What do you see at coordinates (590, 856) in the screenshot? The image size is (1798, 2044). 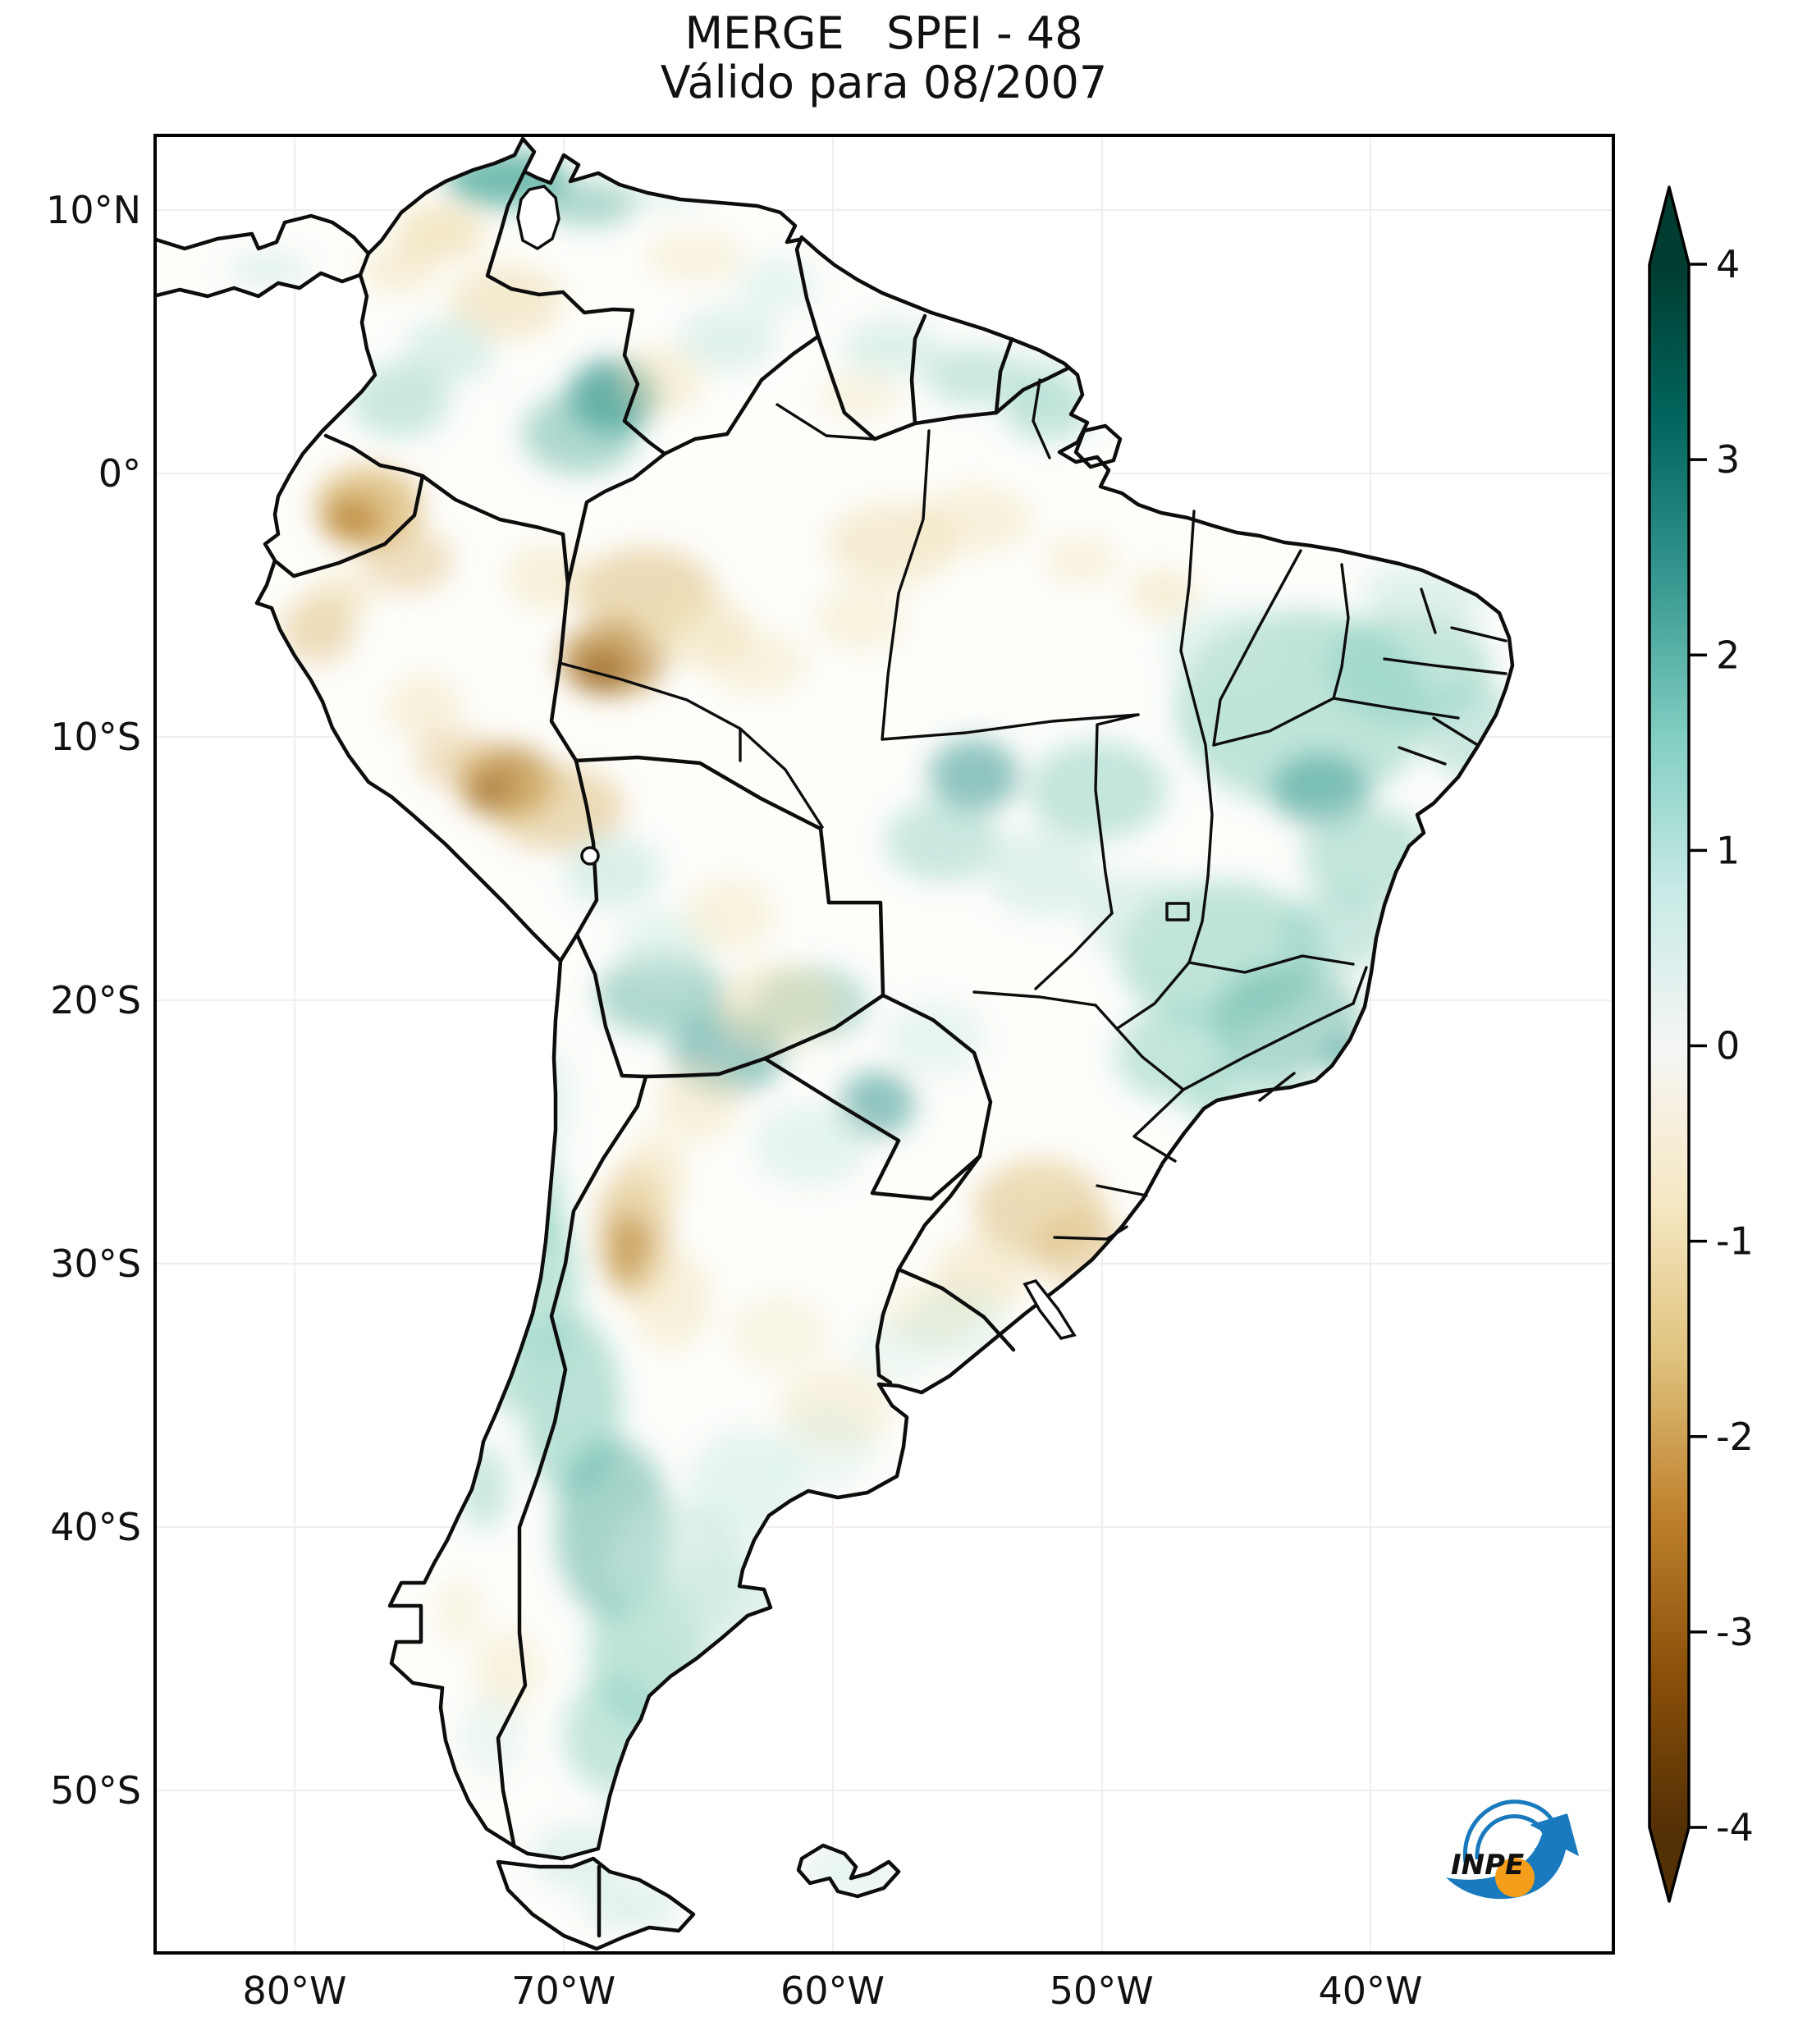 I see `lake-titicaca` at bounding box center [590, 856].